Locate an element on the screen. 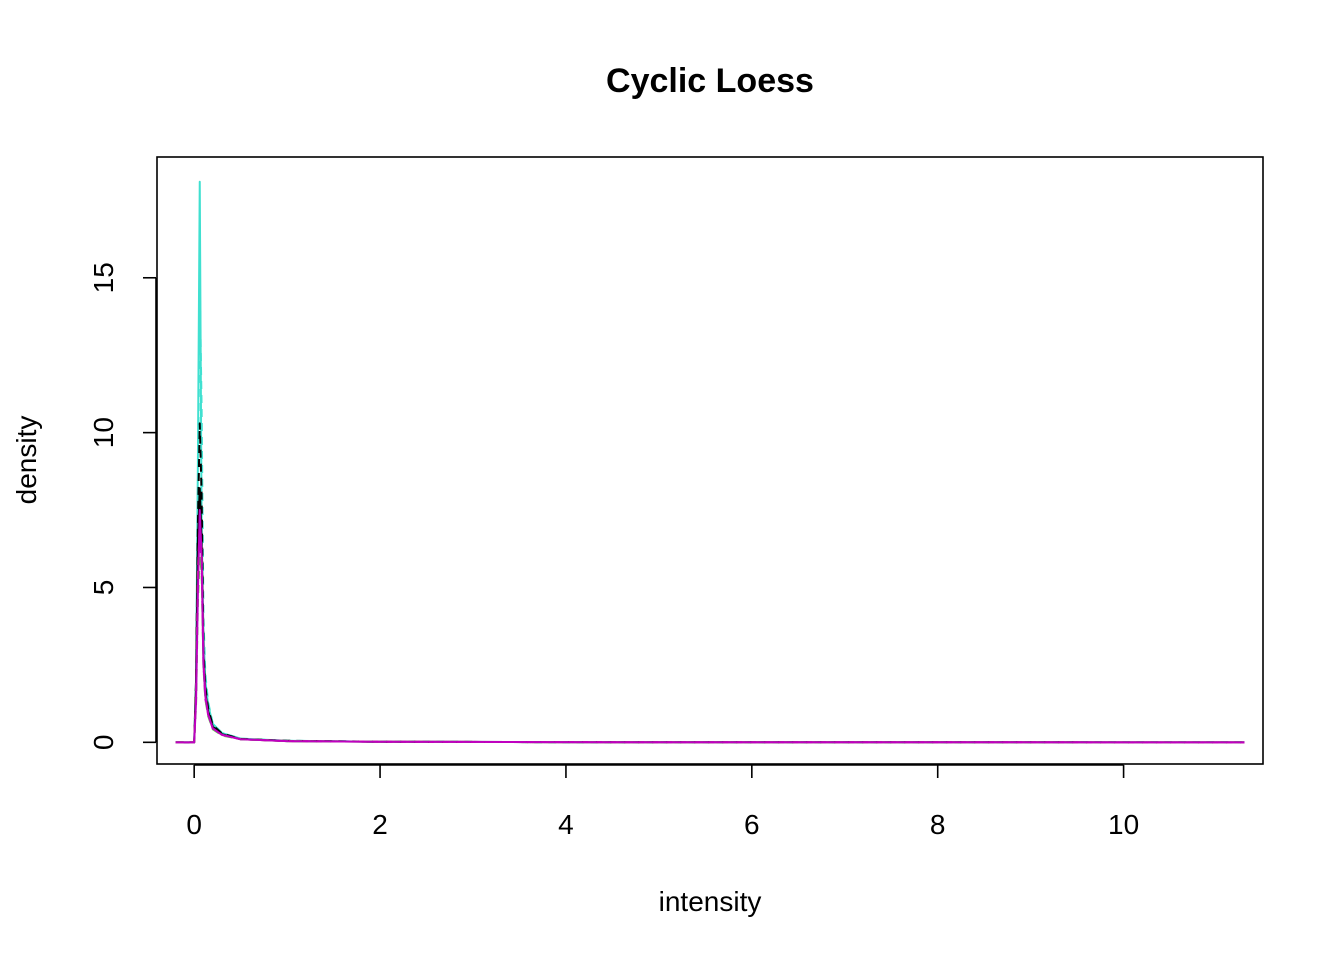 Image resolution: width=1344 pixels, height=960 pixels. y-tick-label: 10 is located at coordinates (103, 432).